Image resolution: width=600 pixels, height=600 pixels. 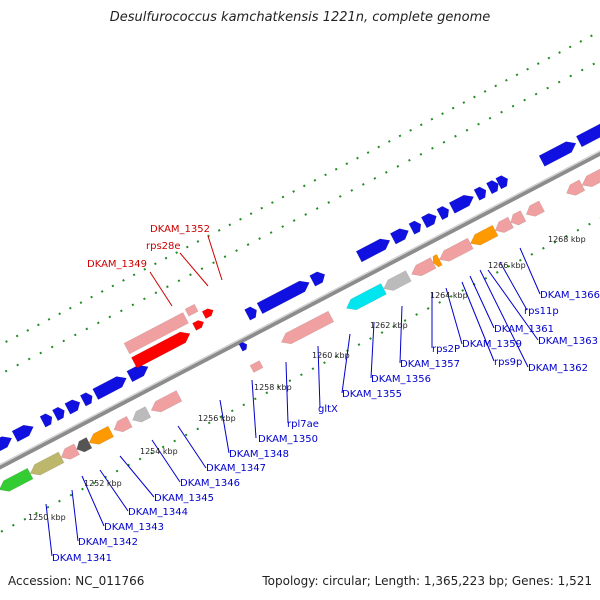 What do you see at coordinates (194, 269) in the screenshot?
I see `leader-rps28e` at bounding box center [194, 269].